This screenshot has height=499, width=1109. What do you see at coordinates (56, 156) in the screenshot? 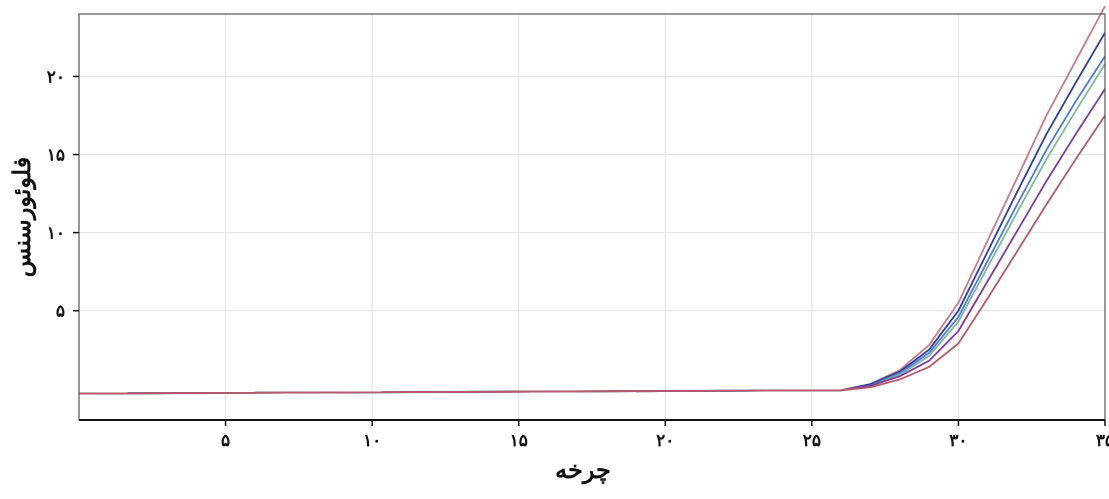
I see `y-tick-label: ۱۵` at bounding box center [56, 156].